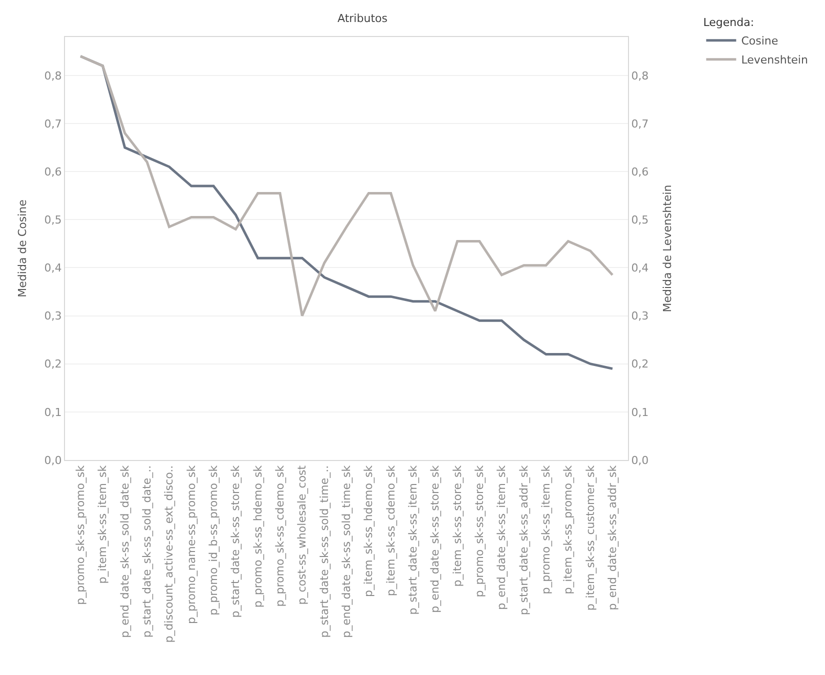 The width and height of the screenshot is (825, 675). I want to click on x-tick-label: p_promo_sk-ss_store_sk, so click(479, 531).